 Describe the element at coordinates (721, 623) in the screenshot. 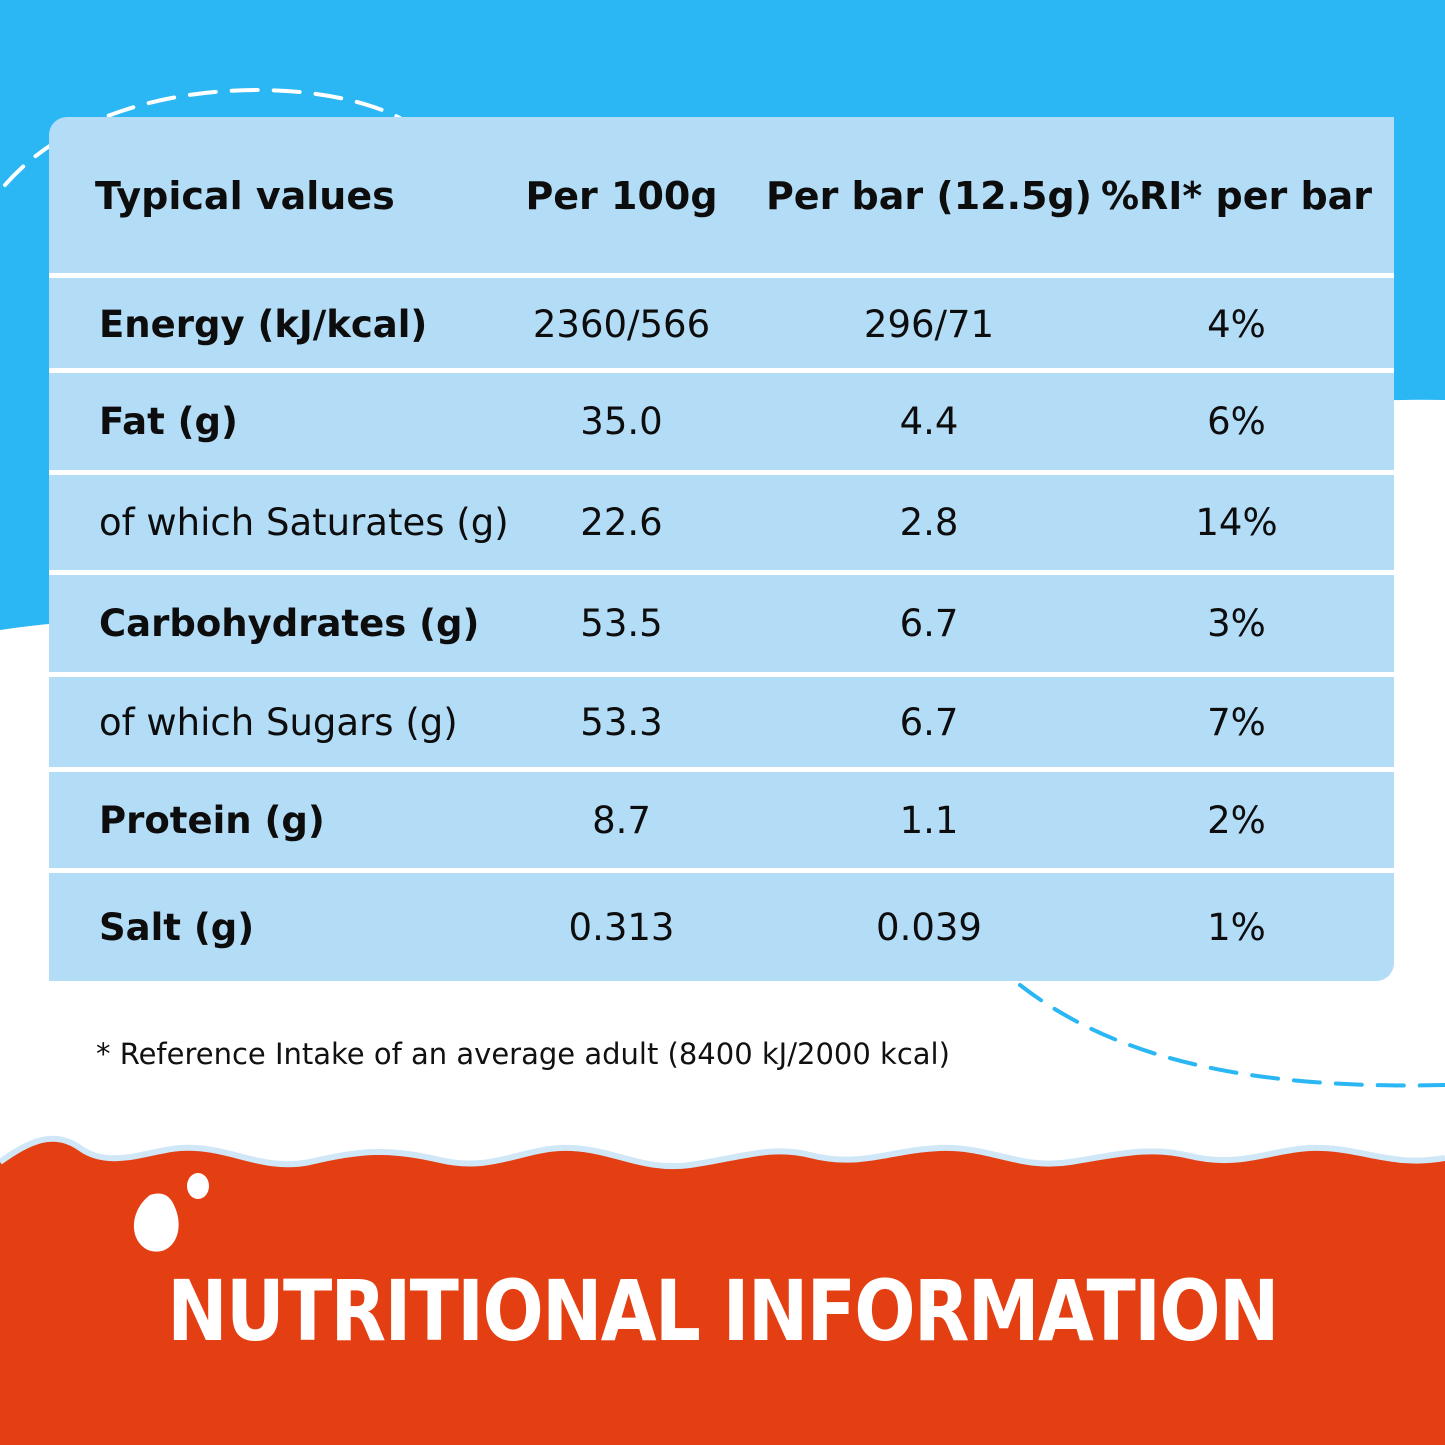

I see `table-row: Carbohydrates (g) 53.5 6.7 3%` at that location.